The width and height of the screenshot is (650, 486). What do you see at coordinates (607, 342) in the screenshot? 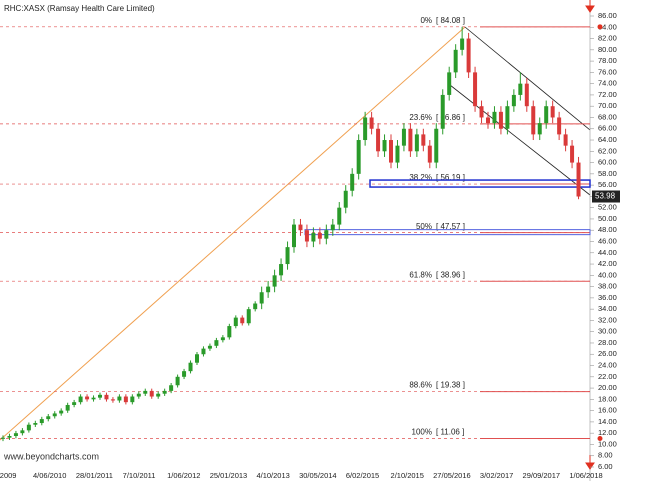
I see `y-tick-label: 28.00` at bounding box center [607, 342].